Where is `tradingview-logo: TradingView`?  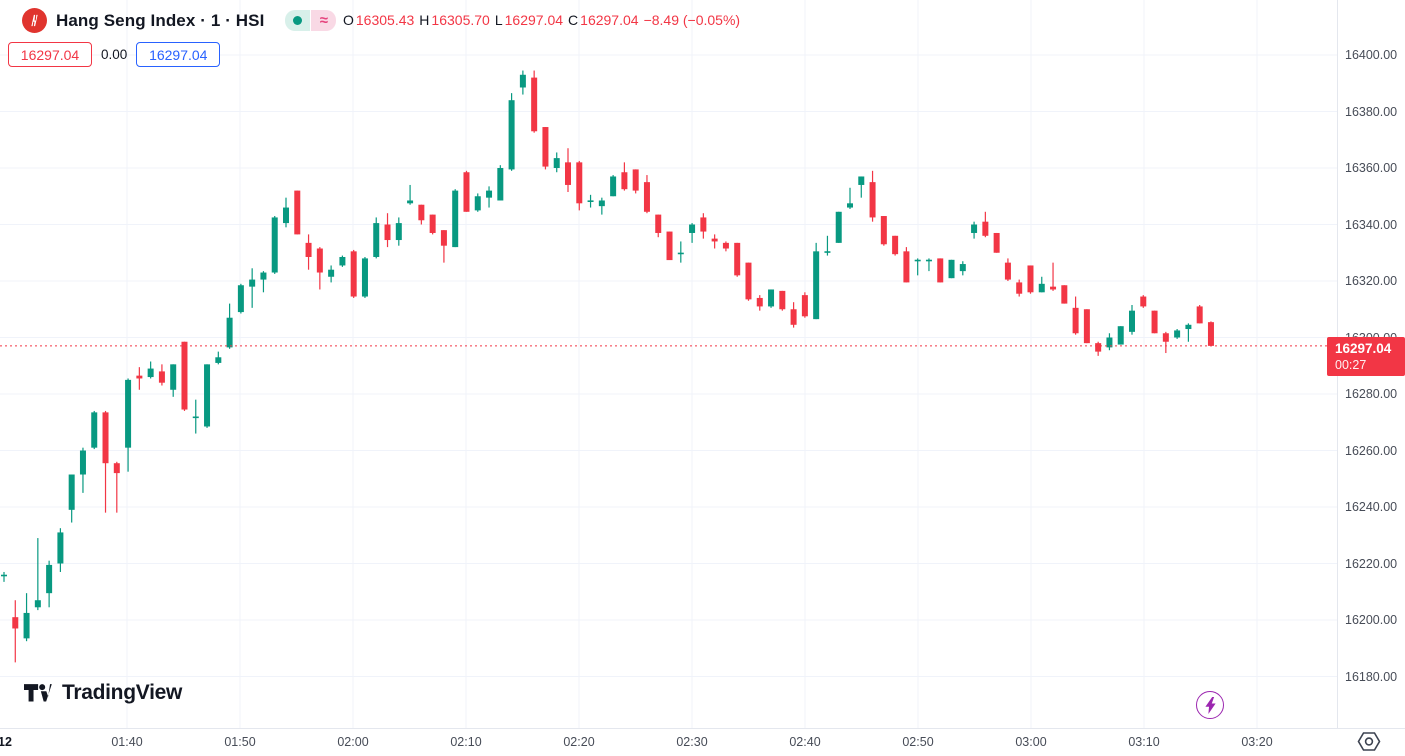 tradingview-logo: TradingView is located at coordinates (103, 693).